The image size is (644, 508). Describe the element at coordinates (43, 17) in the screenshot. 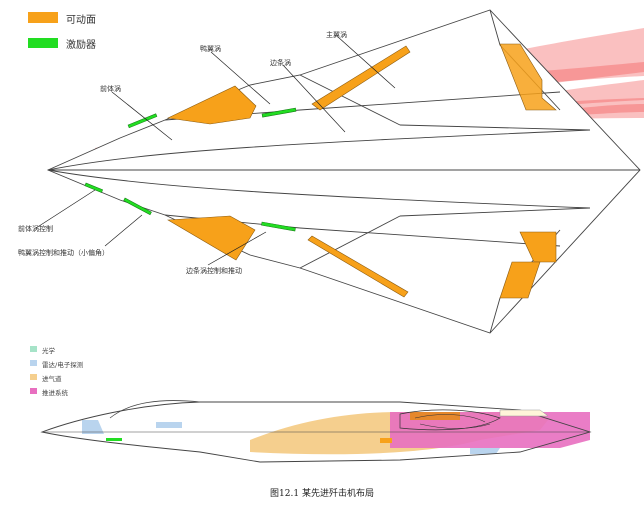

I see `legend-movable-swatch` at that location.